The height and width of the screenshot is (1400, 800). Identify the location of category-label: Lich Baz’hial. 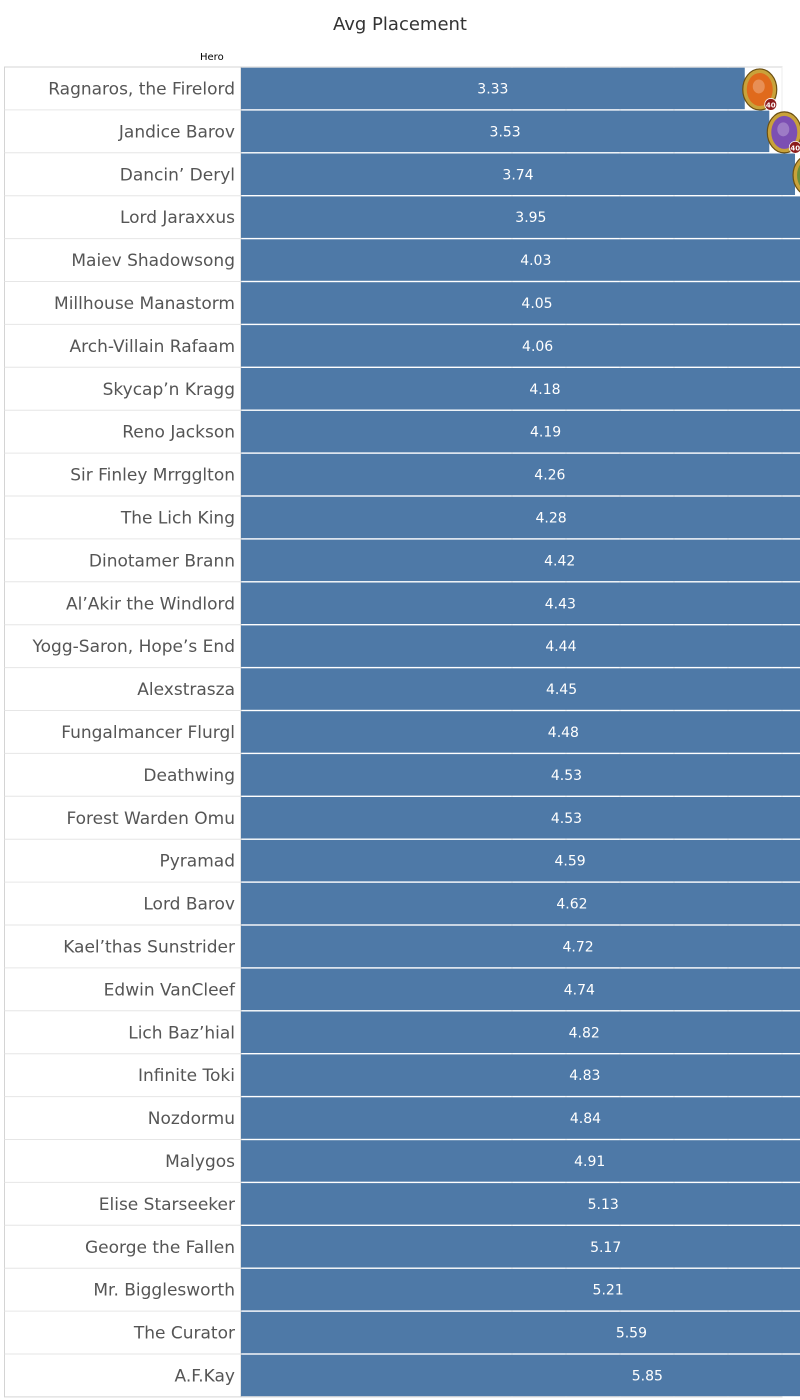
(181, 1033).